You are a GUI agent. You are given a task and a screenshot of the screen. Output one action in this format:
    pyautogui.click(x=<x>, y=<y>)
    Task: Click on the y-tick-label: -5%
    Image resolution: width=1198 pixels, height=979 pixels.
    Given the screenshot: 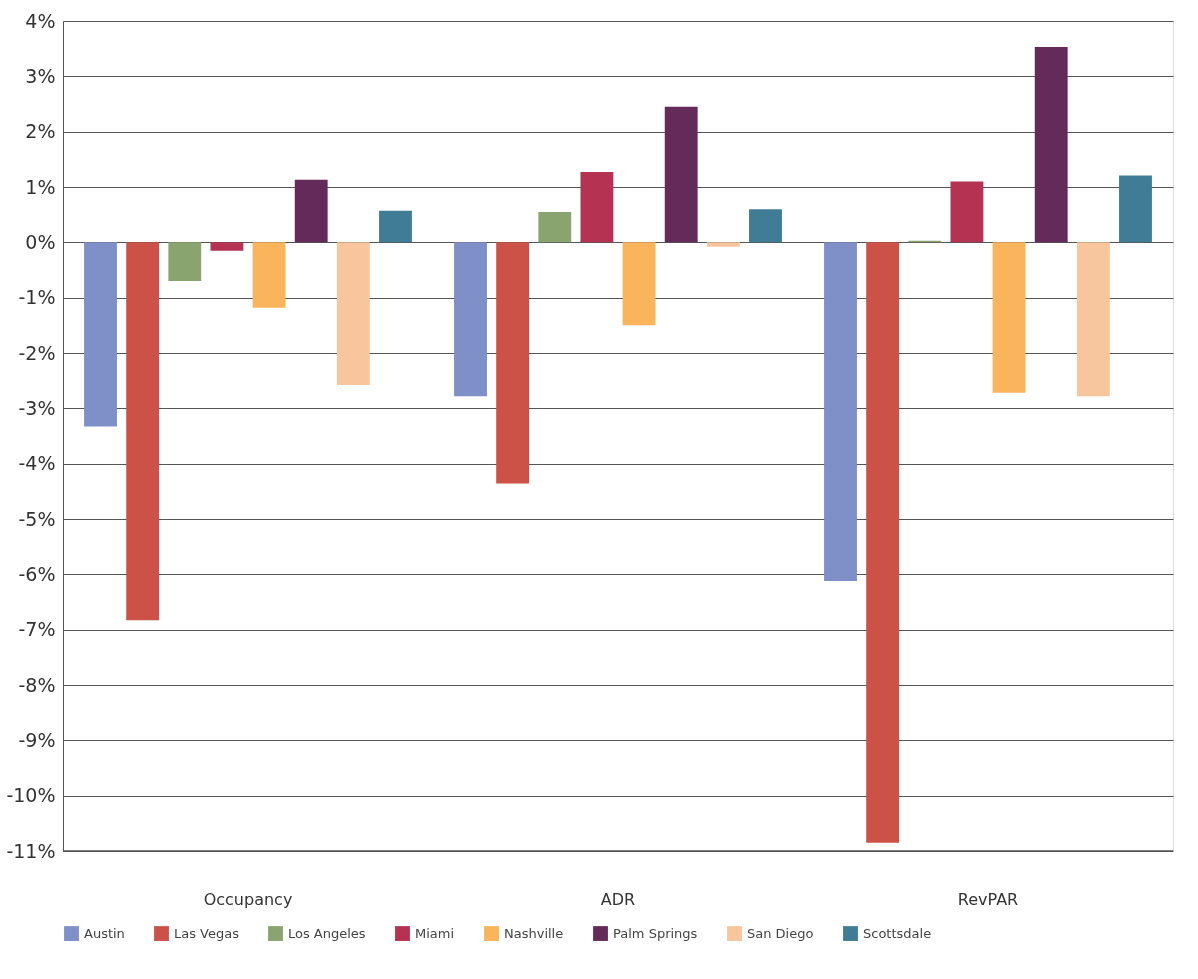 What is the action you would take?
    pyautogui.click(x=37, y=518)
    